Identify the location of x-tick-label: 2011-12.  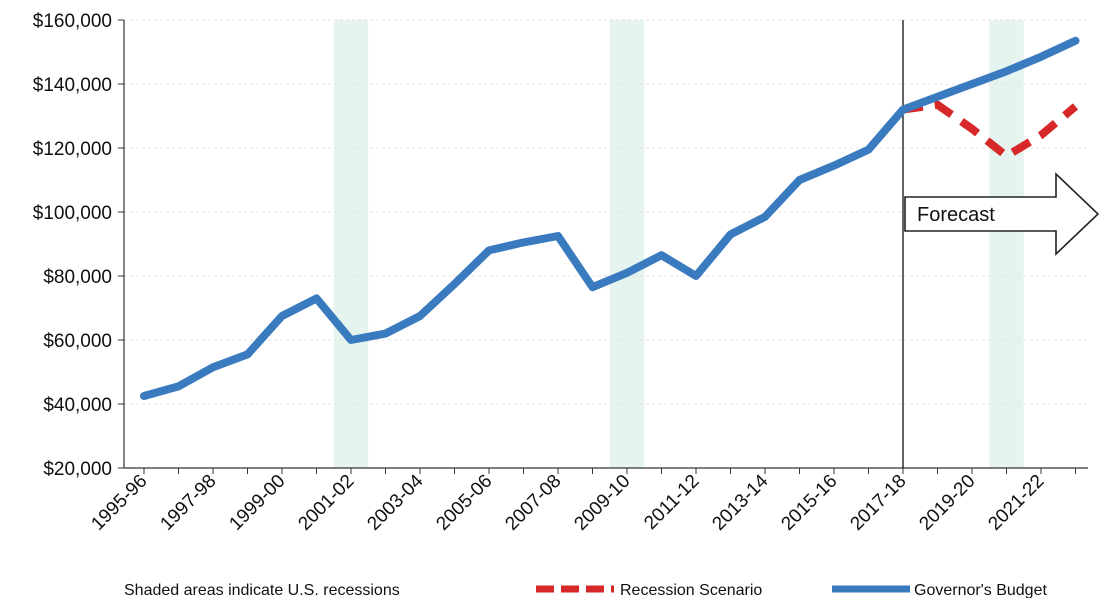
(671, 502).